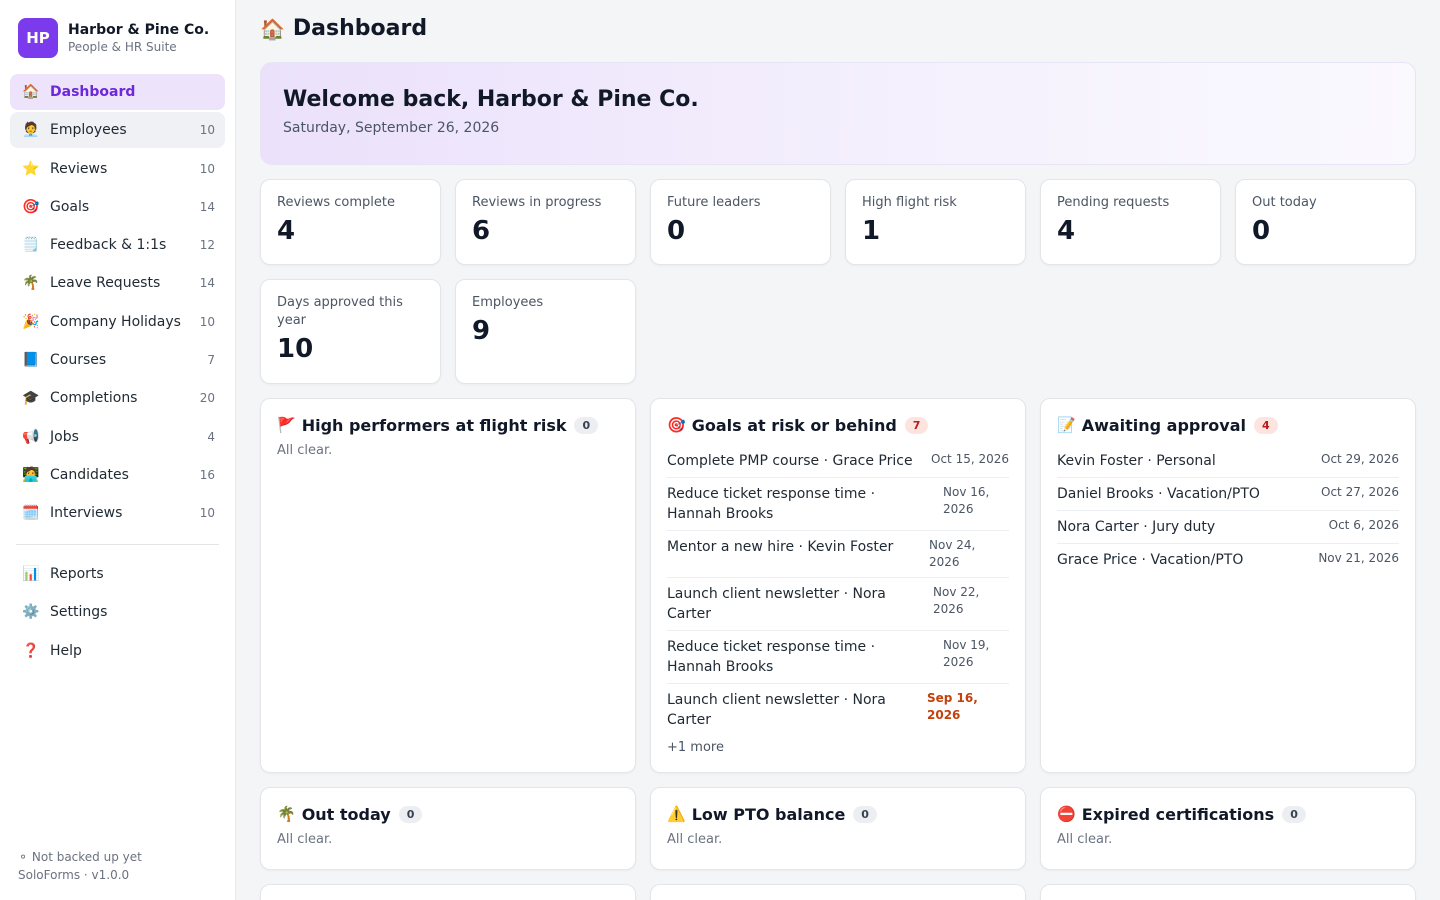  What do you see at coordinates (935, 222) in the screenshot?
I see `stat-high-flight-risk: High flight risk 1` at bounding box center [935, 222].